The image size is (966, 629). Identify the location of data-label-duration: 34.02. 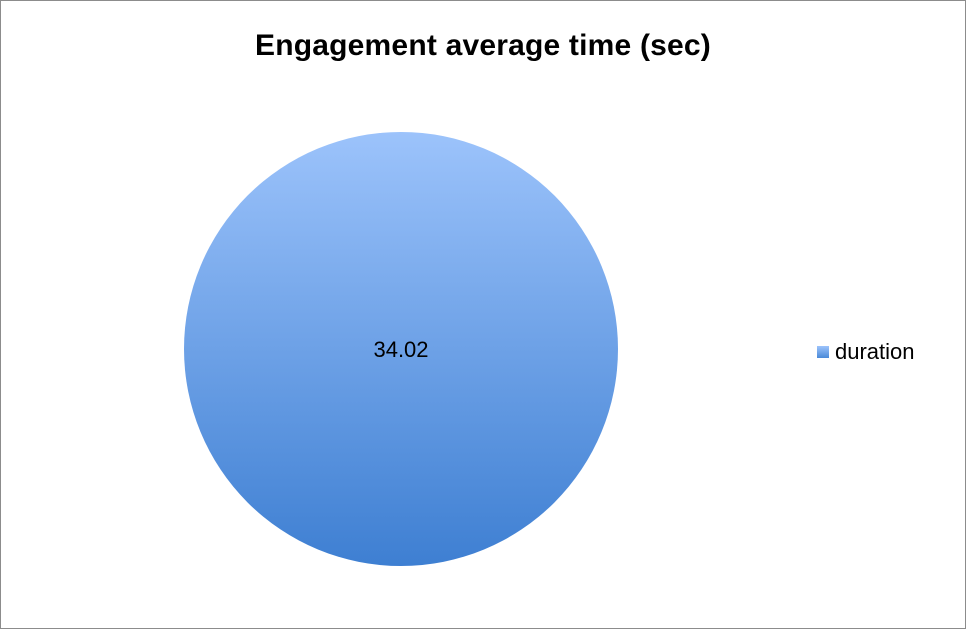
(400, 349).